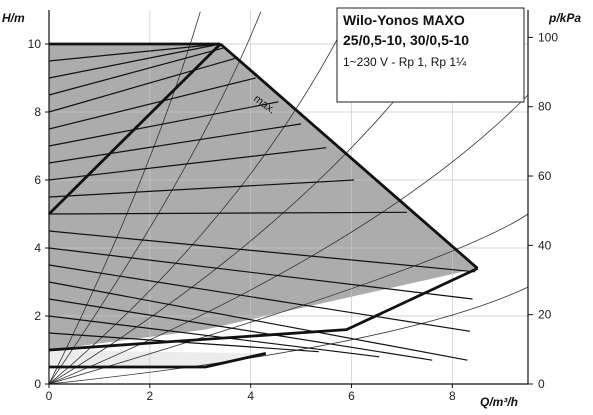  I want to click on y-ticks-right: 0 20 40 60 80 100, so click(543, 210).